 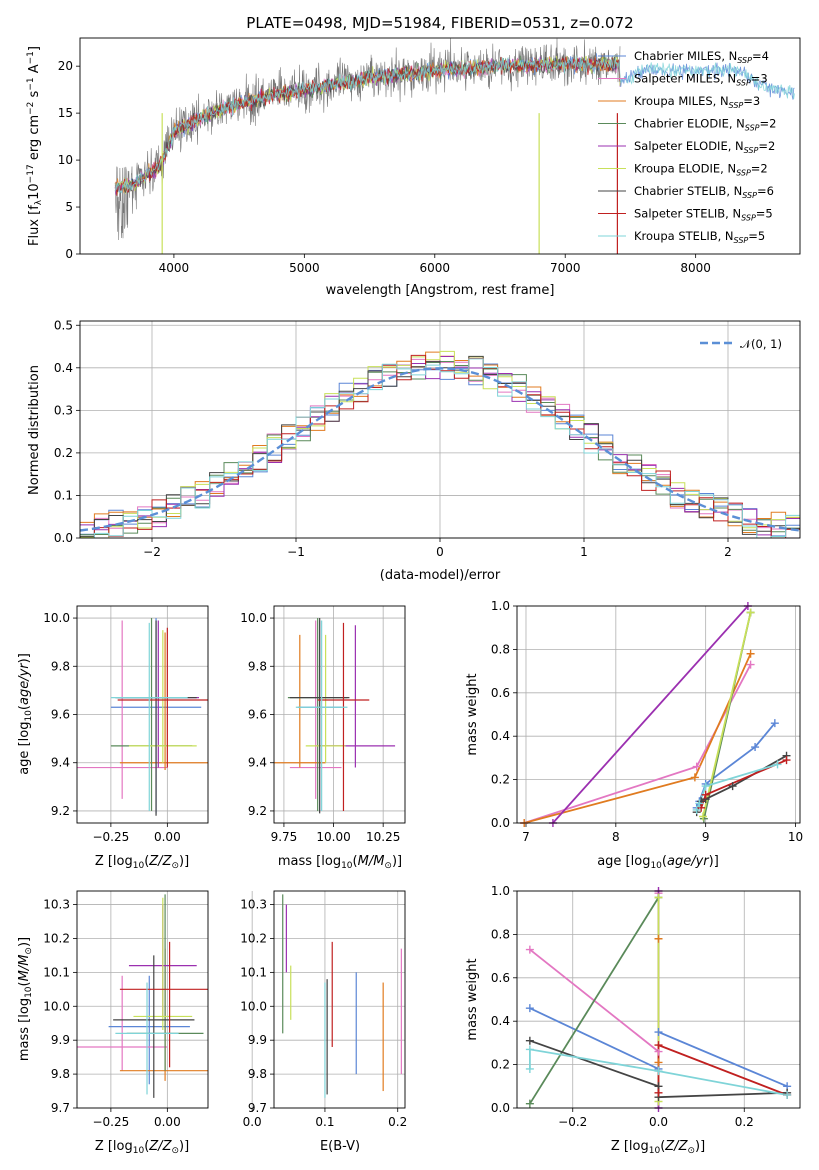 What do you see at coordinates (759, 79) in the screenshot?
I see `legend-nssp: =3` at bounding box center [759, 79].